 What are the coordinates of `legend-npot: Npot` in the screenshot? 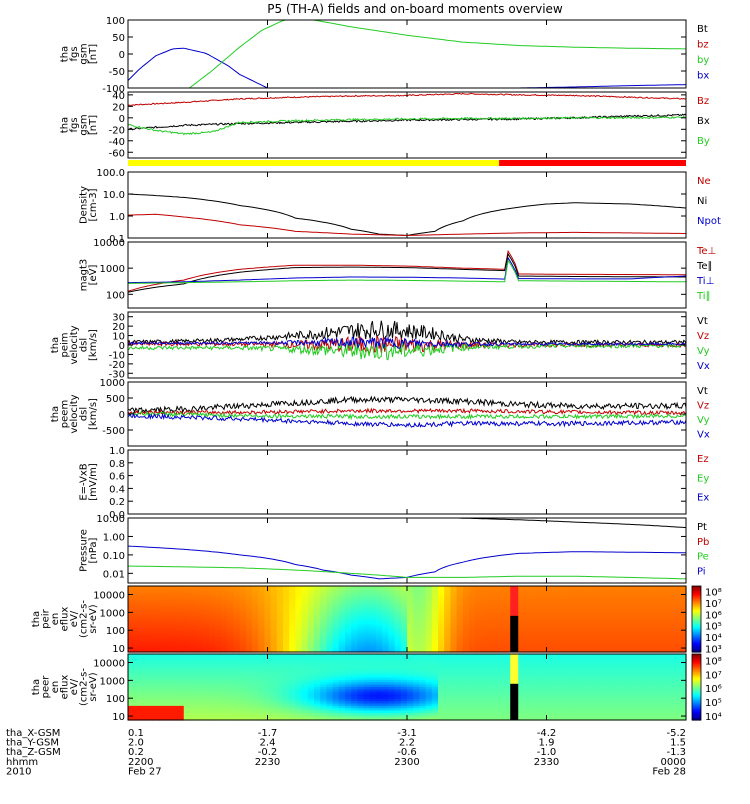 It's located at (709, 221).